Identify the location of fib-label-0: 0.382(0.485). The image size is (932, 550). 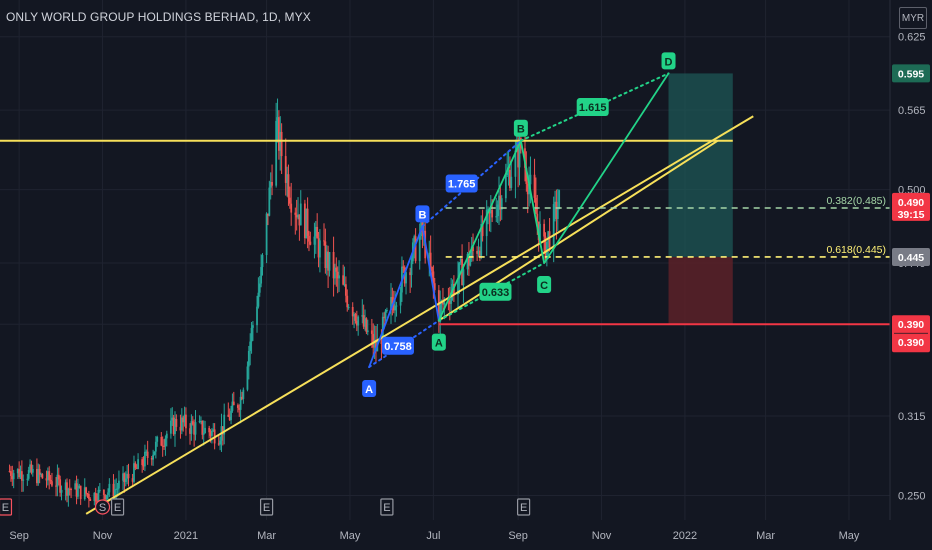
(856, 201).